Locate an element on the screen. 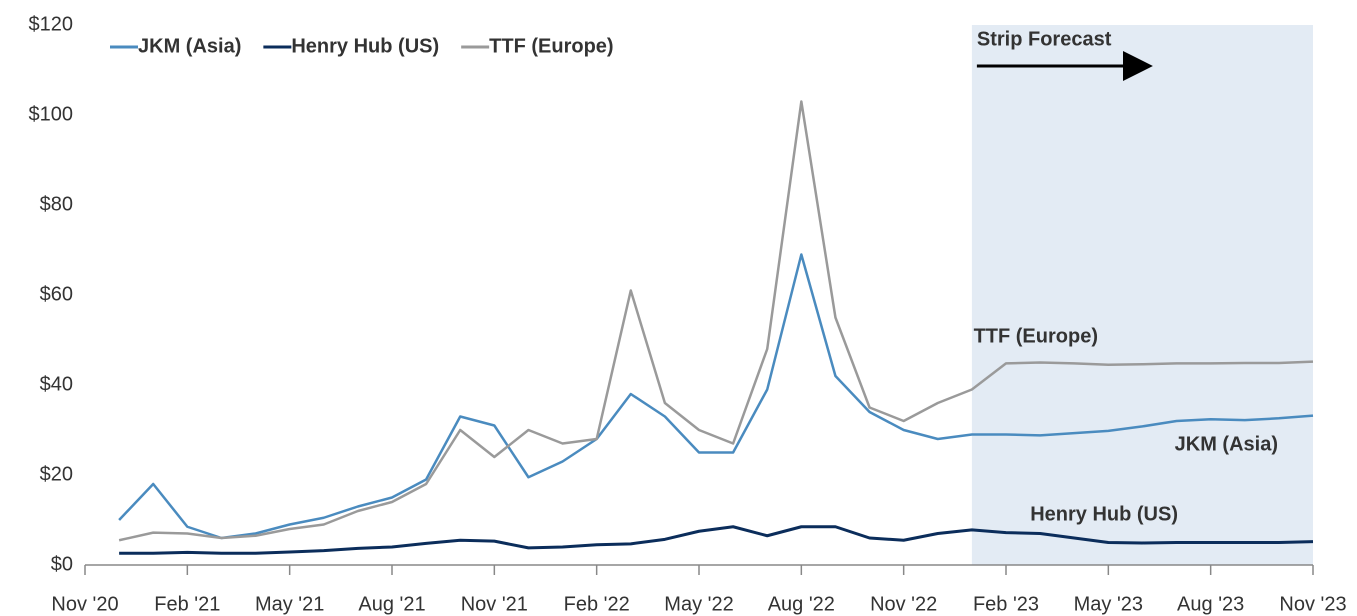  x-tick-label: Aug '23 is located at coordinates (1210, 604).